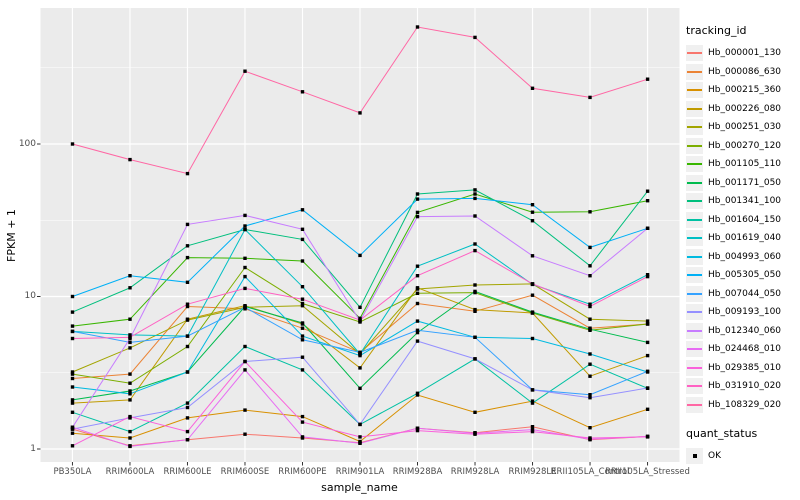 This screenshot has height=500, width=800. I want to click on legend-entry: Hb_005305_050, so click(743, 275).